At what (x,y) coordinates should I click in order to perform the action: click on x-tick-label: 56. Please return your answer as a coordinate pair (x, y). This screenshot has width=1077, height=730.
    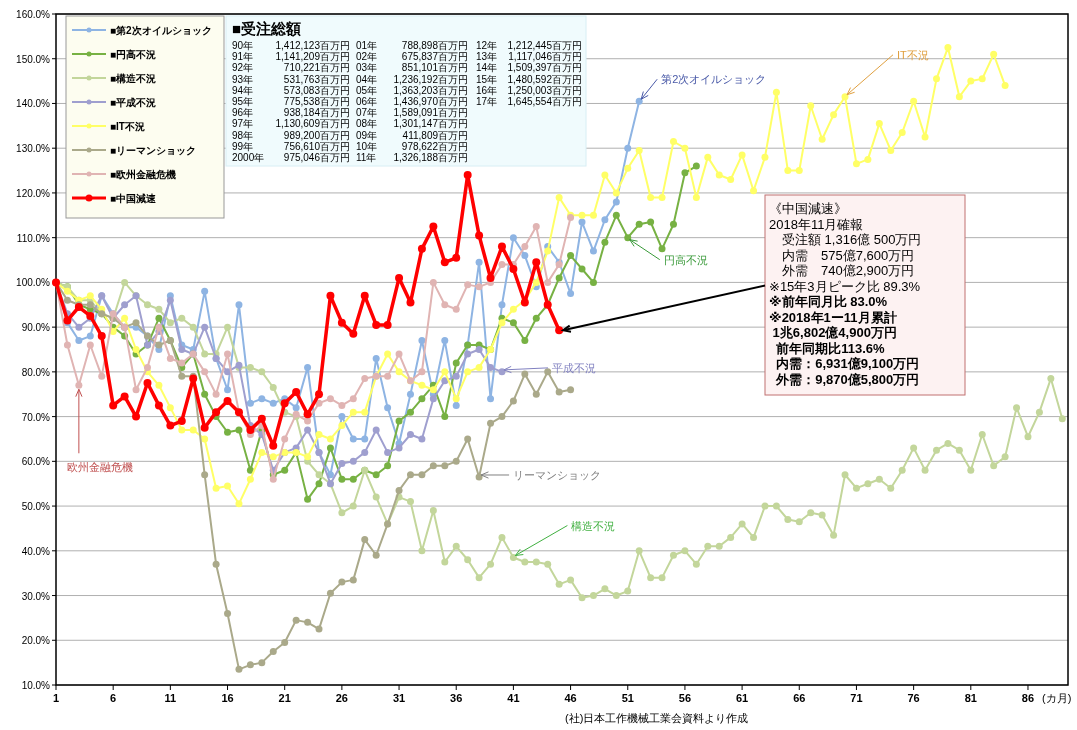
    Looking at the image, I should click on (685, 698).